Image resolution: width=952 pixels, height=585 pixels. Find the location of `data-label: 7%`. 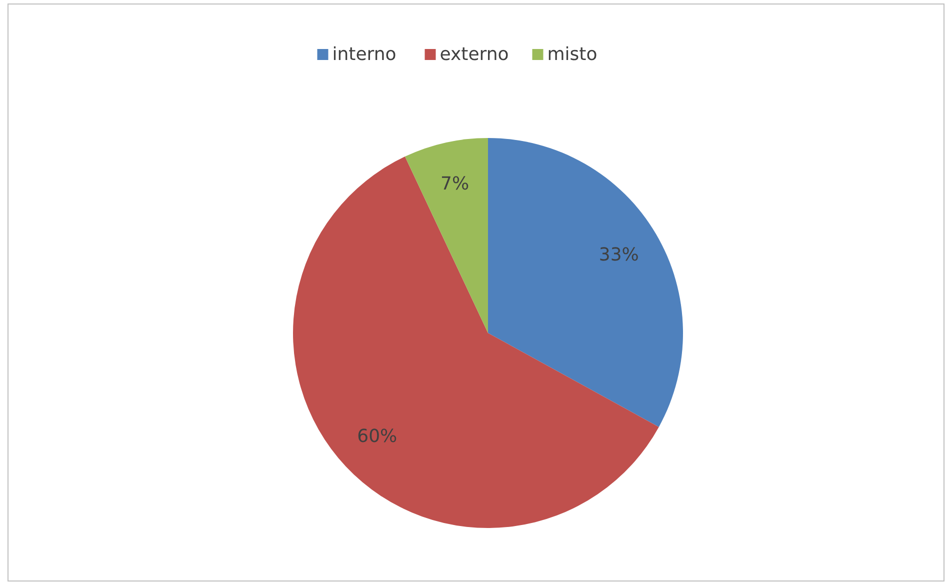

data-label: 7% is located at coordinates (455, 183).